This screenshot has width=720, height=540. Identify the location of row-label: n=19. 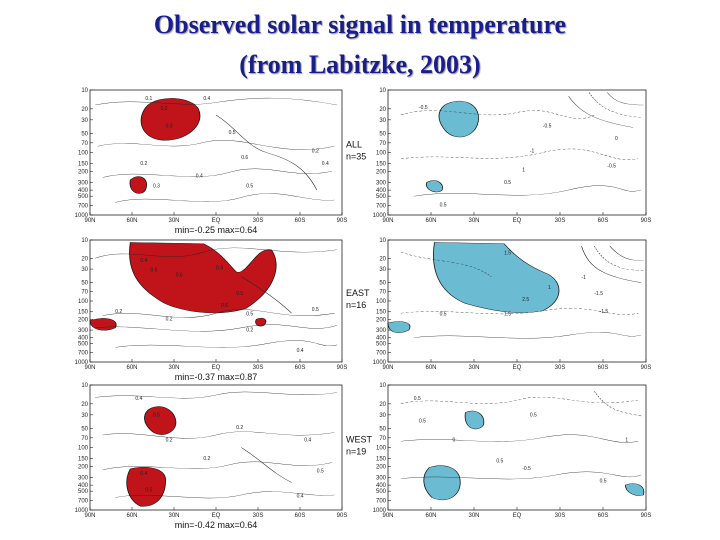
(356, 452).